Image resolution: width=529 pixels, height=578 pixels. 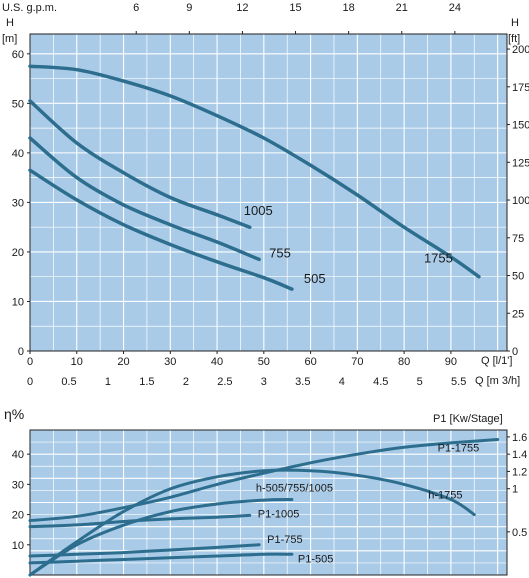 I want to click on top-ytick-label: 60, so click(x=18, y=55).